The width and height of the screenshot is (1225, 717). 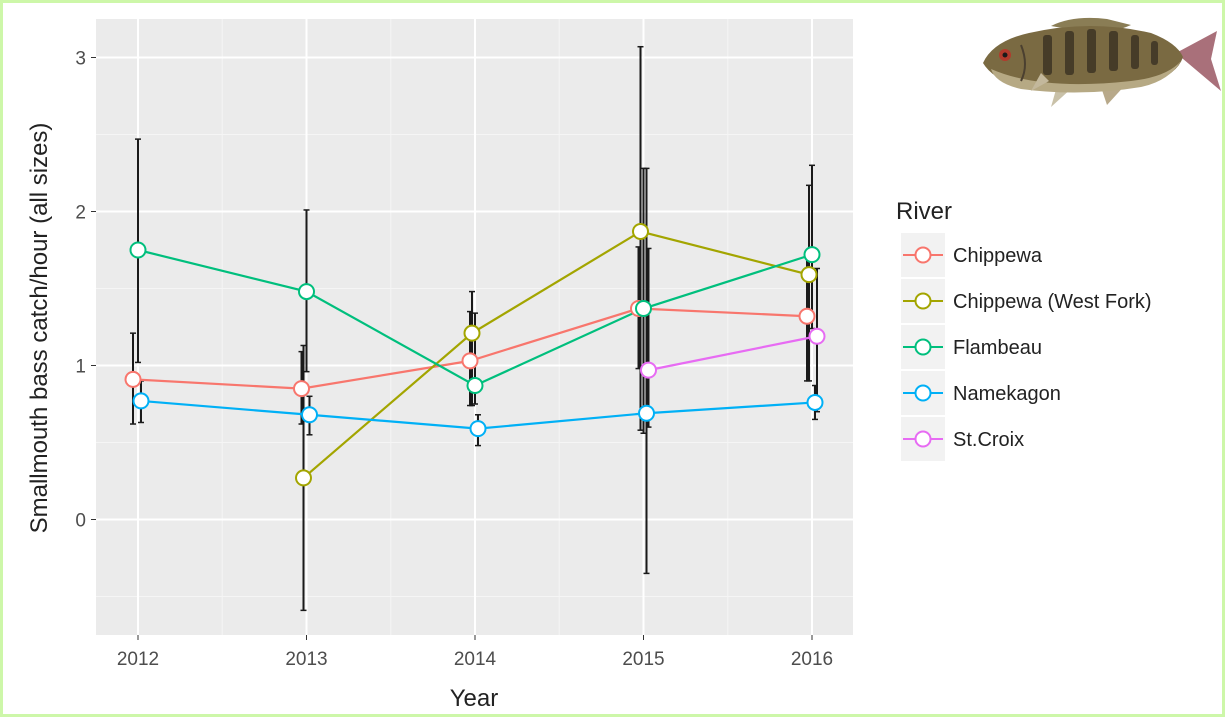 I want to click on y-tick-label: 1, so click(x=80, y=367).